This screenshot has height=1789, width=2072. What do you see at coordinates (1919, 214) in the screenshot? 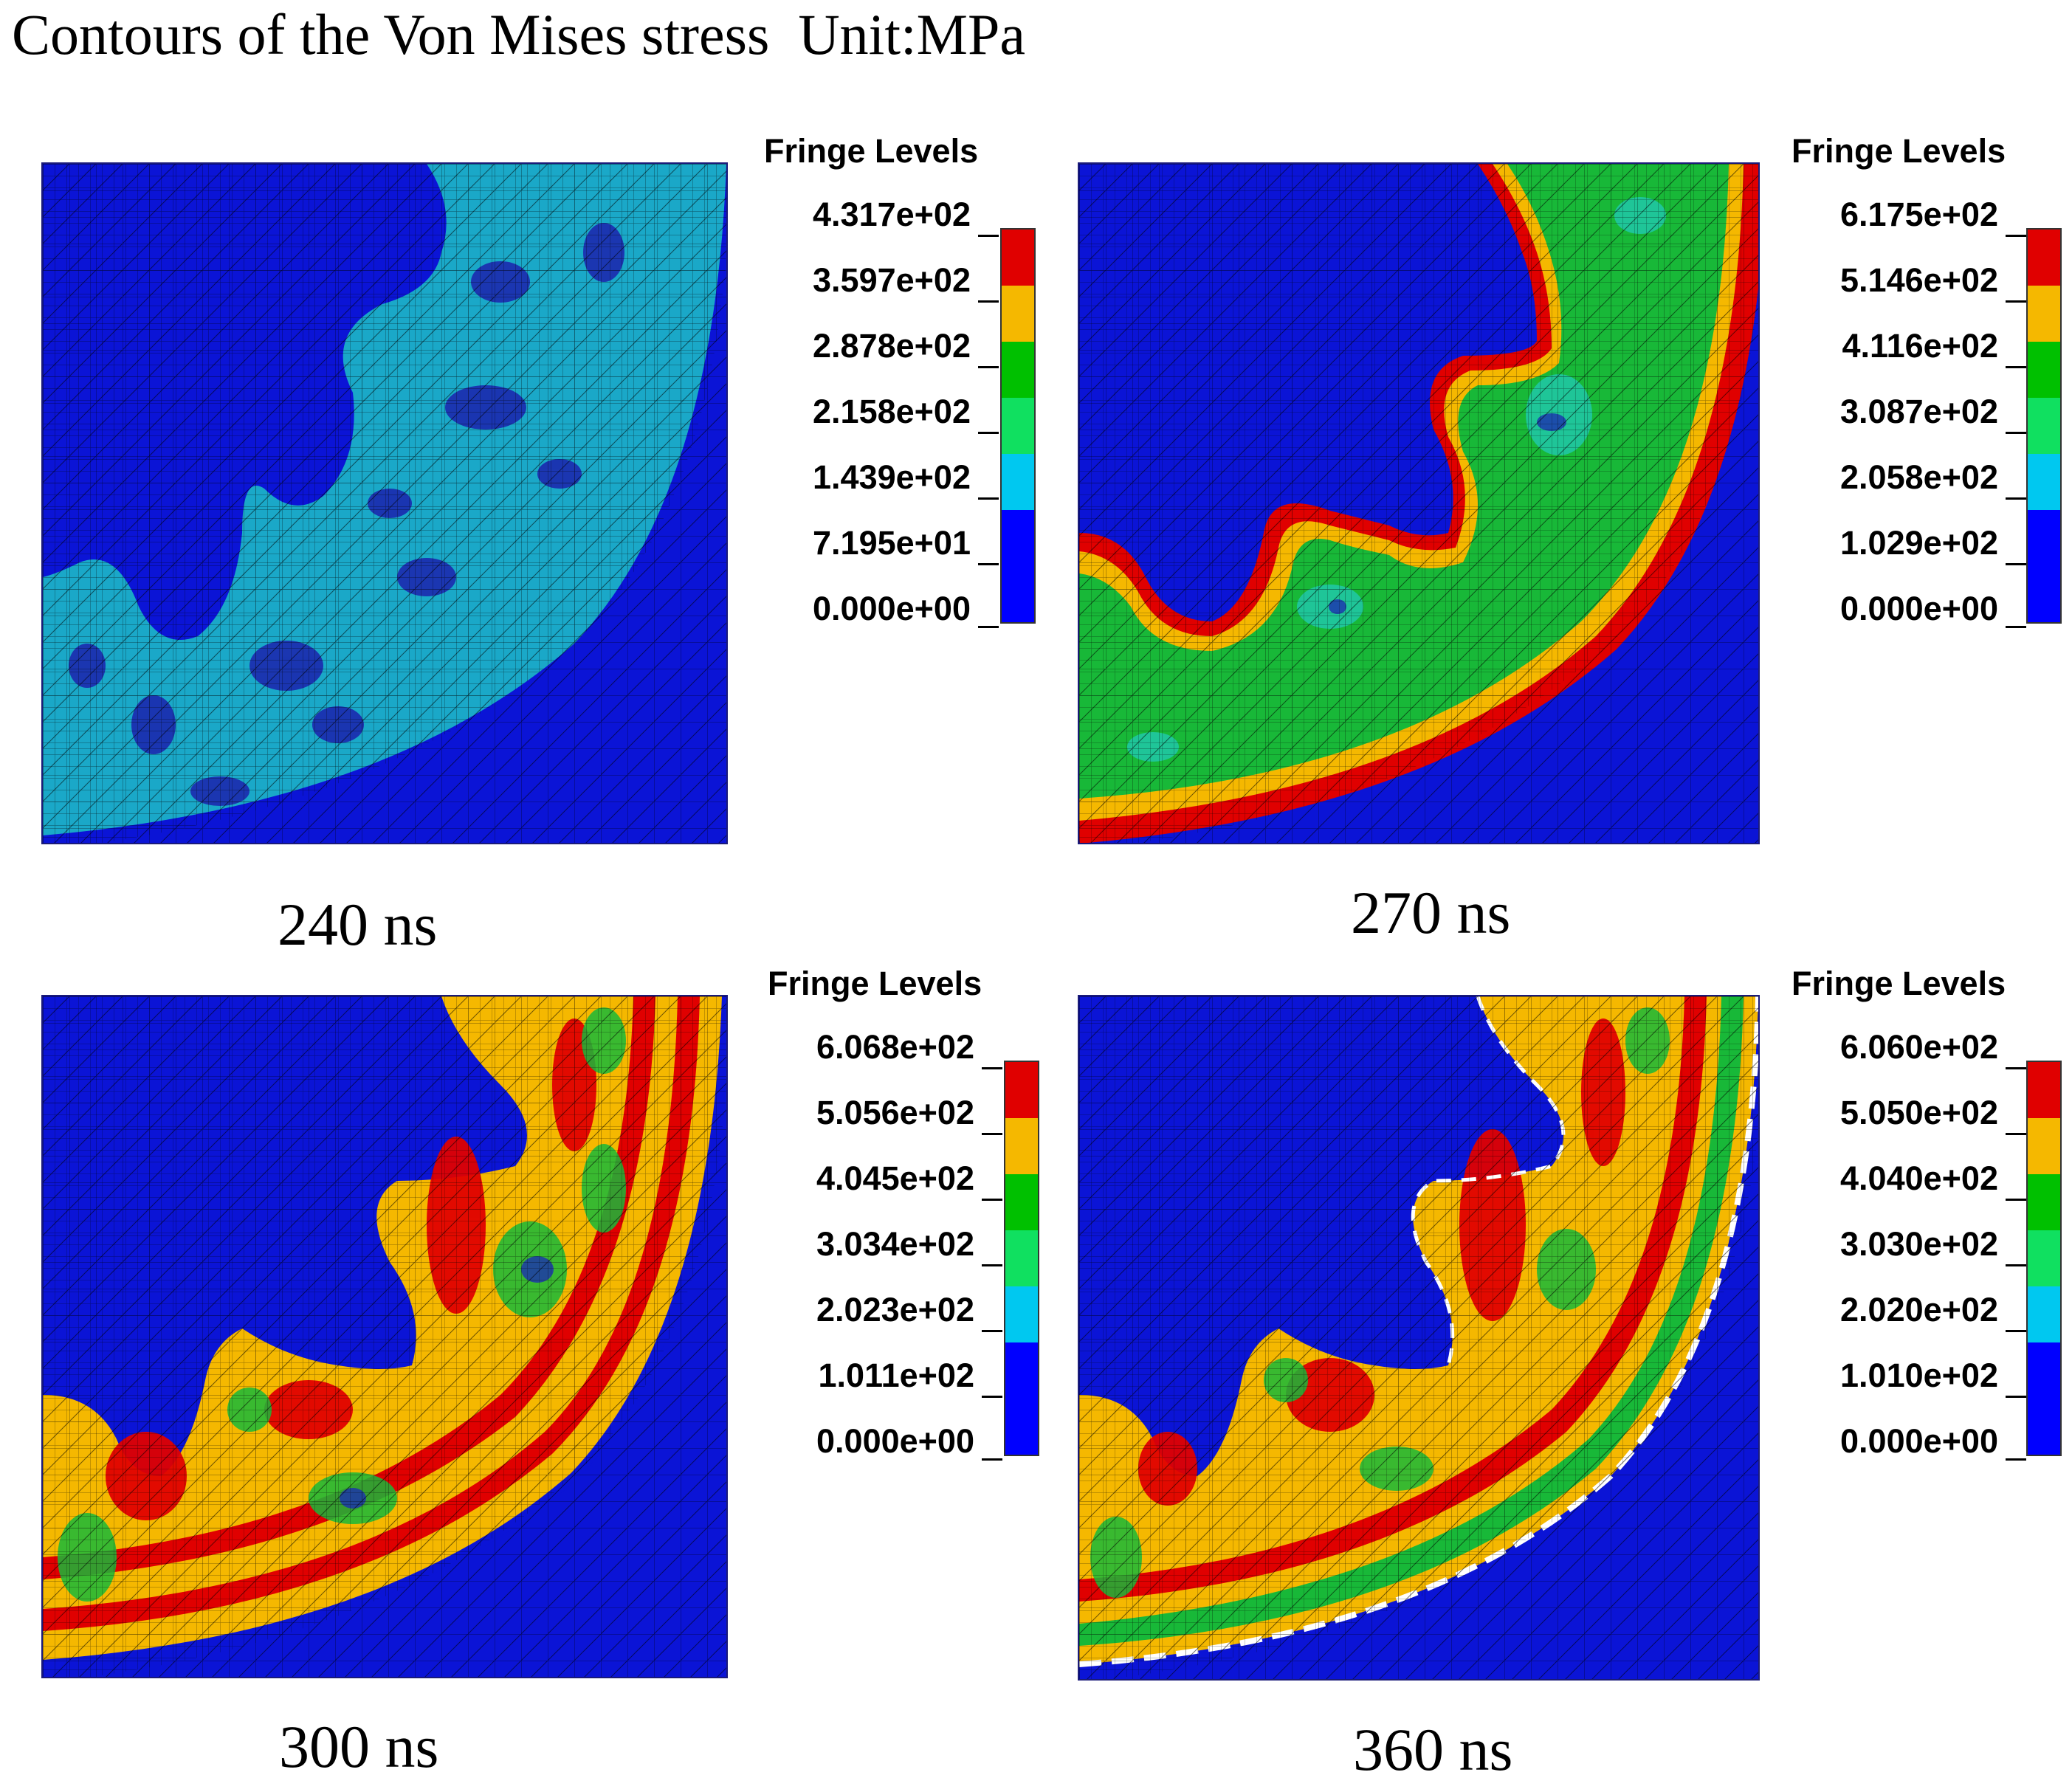
I see `fringe-level-label: 6.175e+02` at bounding box center [1919, 214].